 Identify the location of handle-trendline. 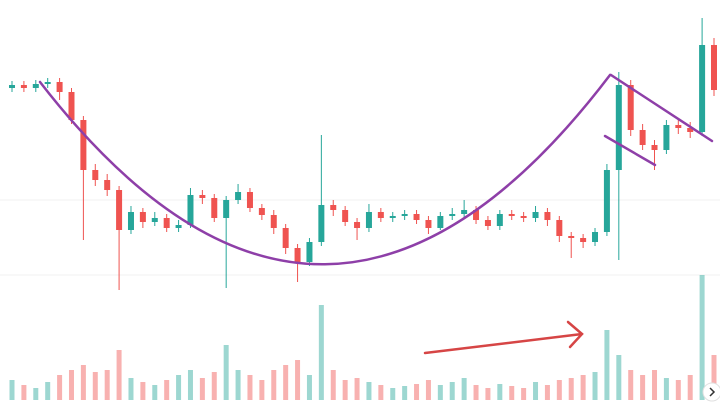
(661, 108).